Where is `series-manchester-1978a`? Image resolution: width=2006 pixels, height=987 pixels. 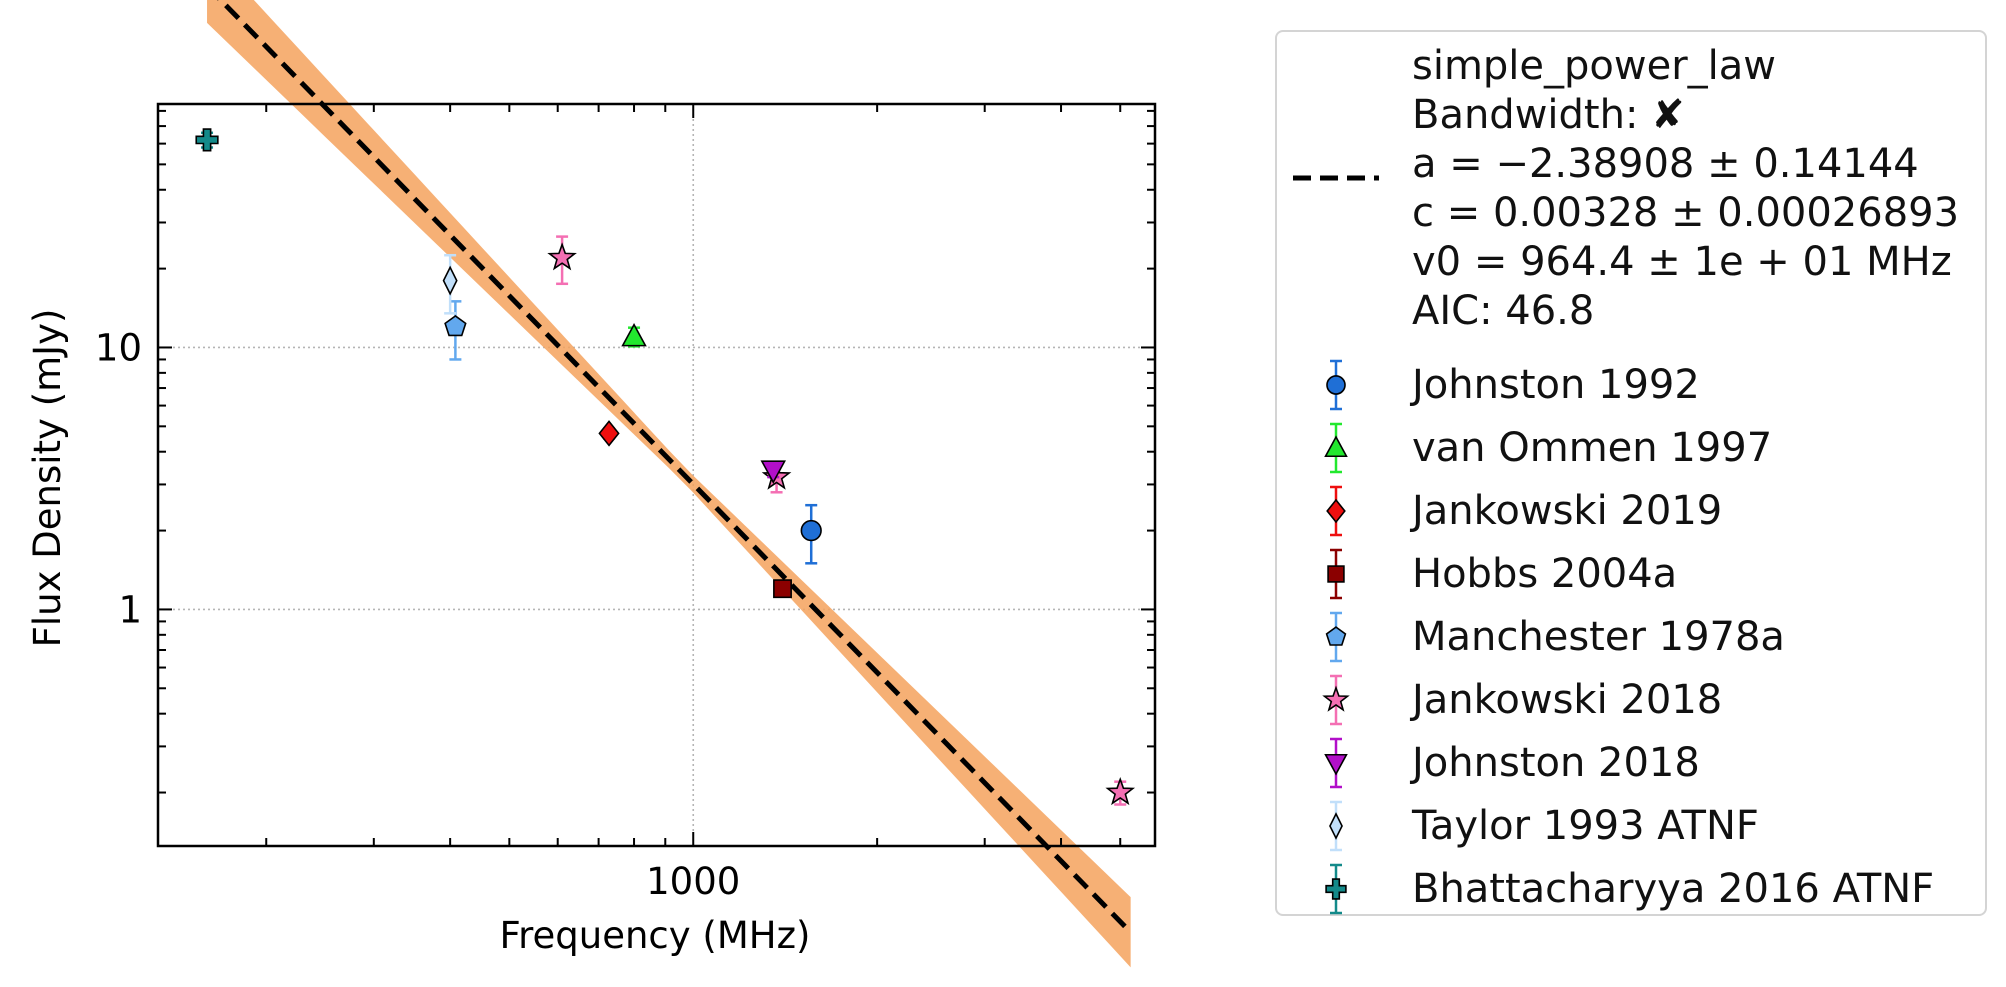 series-manchester-1978a is located at coordinates (455, 330).